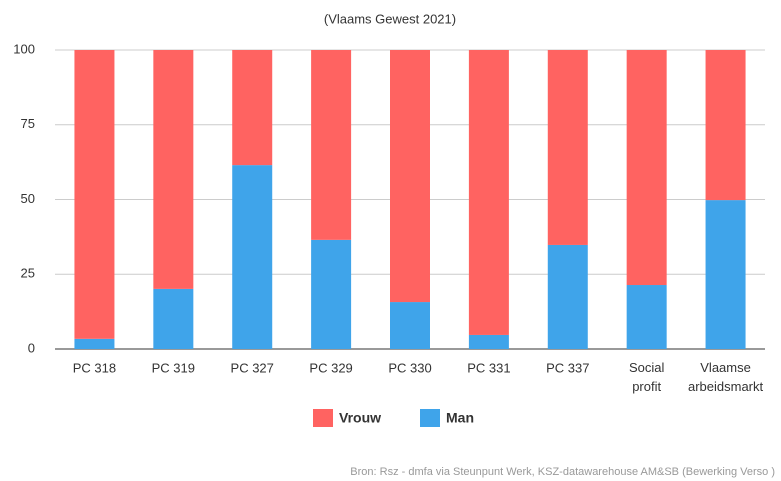 This screenshot has height=481, width=781. What do you see at coordinates (567, 367) in the screenshot?
I see `x-tick-label: PC 337` at bounding box center [567, 367].